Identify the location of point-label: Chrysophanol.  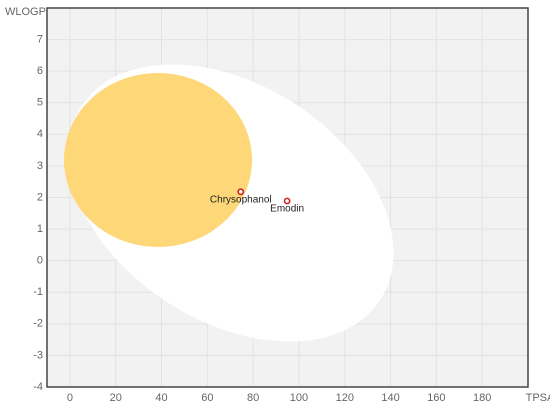
(241, 199).